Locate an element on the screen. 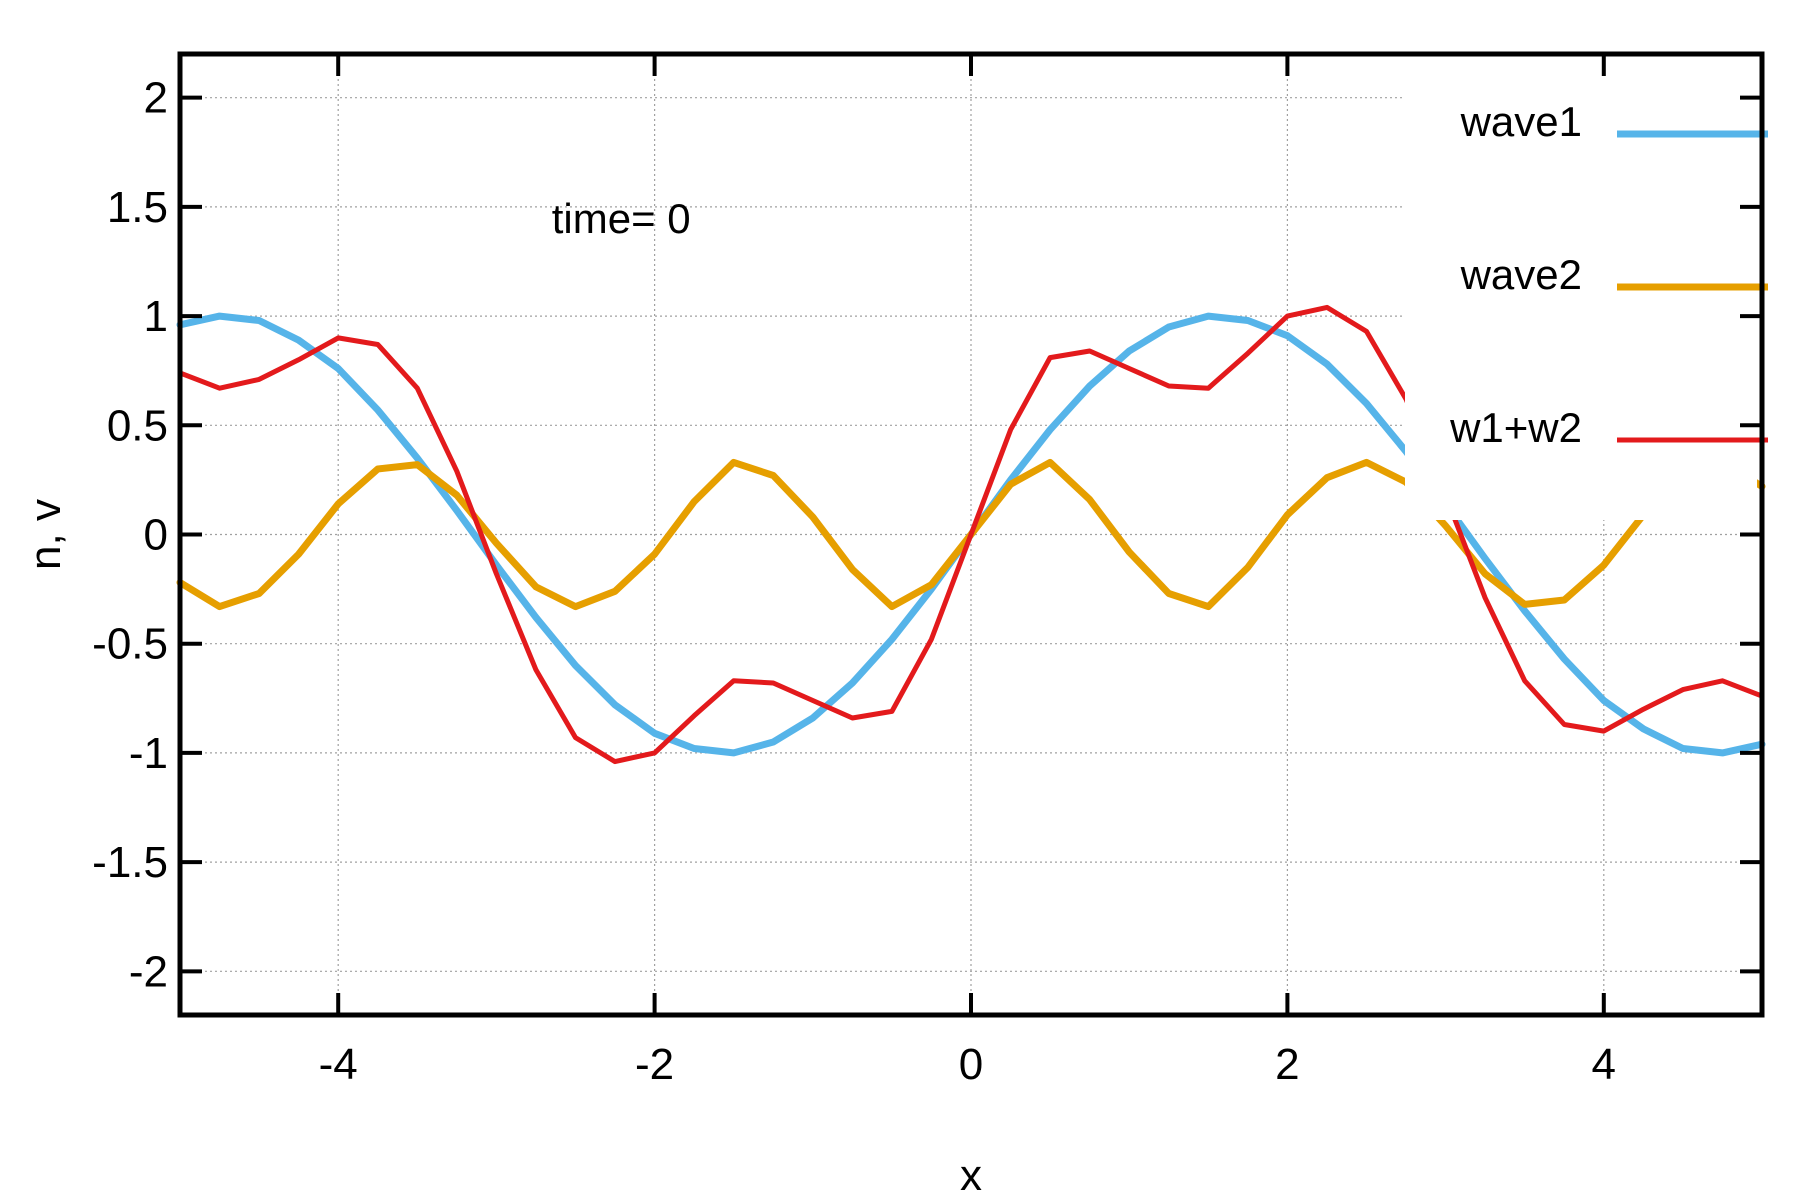  legend-label: wave2 is located at coordinates (1521, 274).